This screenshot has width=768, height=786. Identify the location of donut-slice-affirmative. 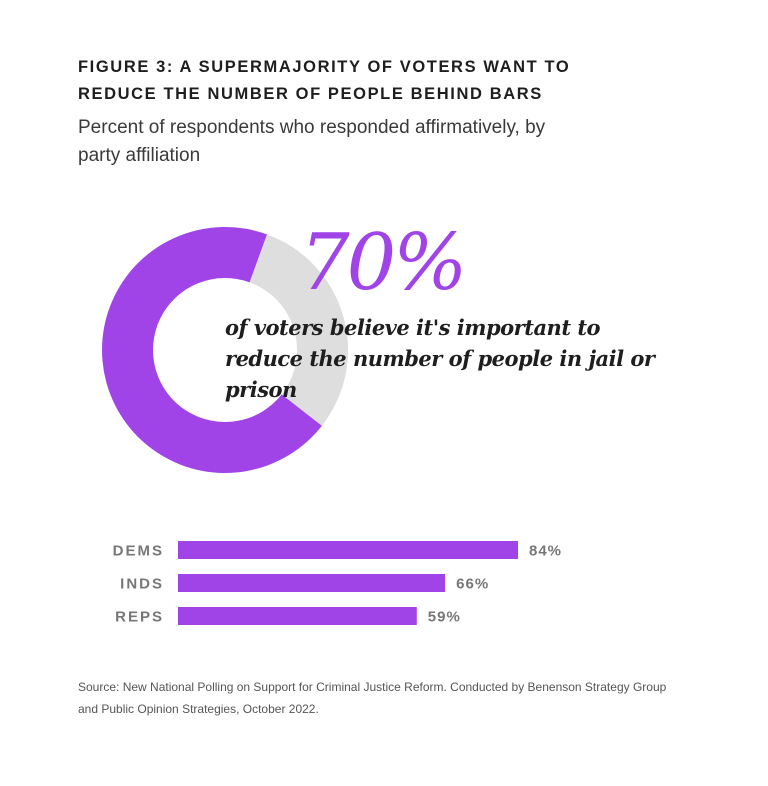
(211, 349).